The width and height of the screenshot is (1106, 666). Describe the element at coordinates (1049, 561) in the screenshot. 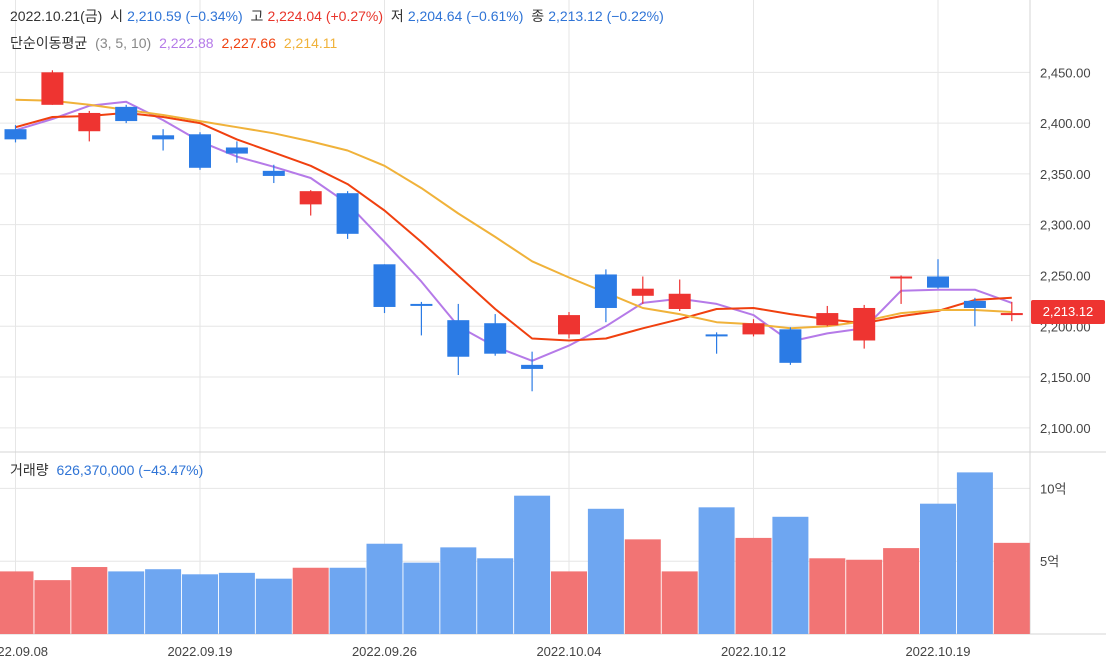

I see `volume-tick-label: 5억` at that location.